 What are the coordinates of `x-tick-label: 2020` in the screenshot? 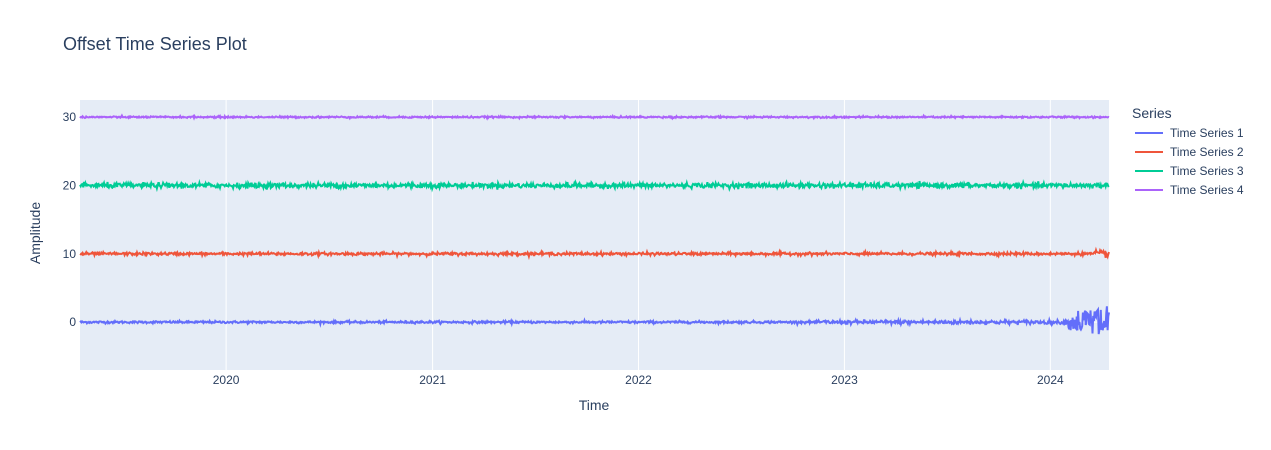 It's located at (226, 380).